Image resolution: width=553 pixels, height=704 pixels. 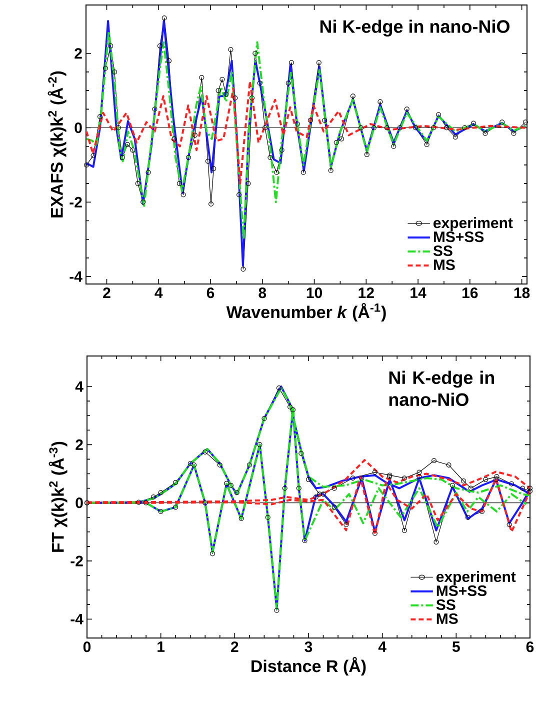 What do you see at coordinates (470, 293) in the screenshot?
I see `x-tick-label: 16` at bounding box center [470, 293].